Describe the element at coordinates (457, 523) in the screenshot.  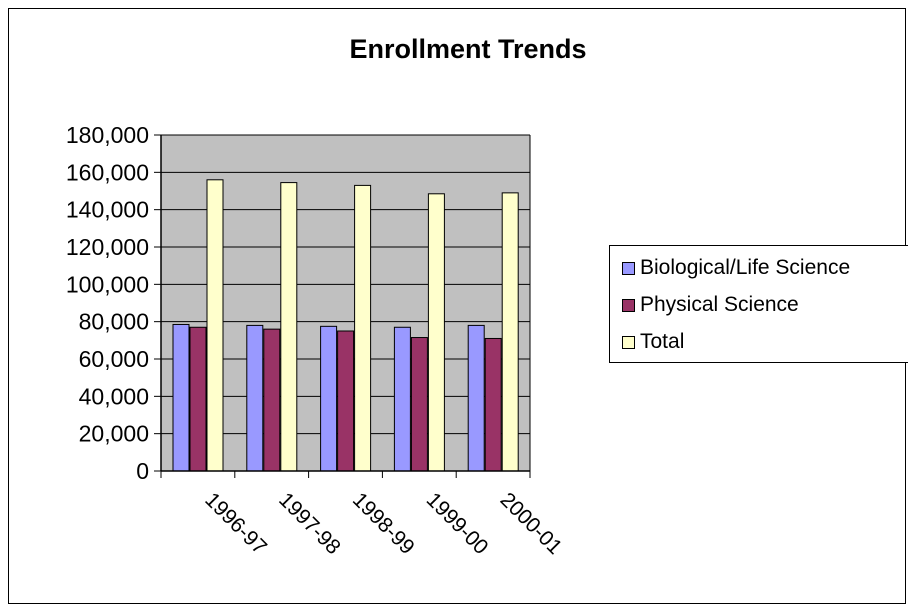
I see `x-tick-label: 1999-00` at that location.